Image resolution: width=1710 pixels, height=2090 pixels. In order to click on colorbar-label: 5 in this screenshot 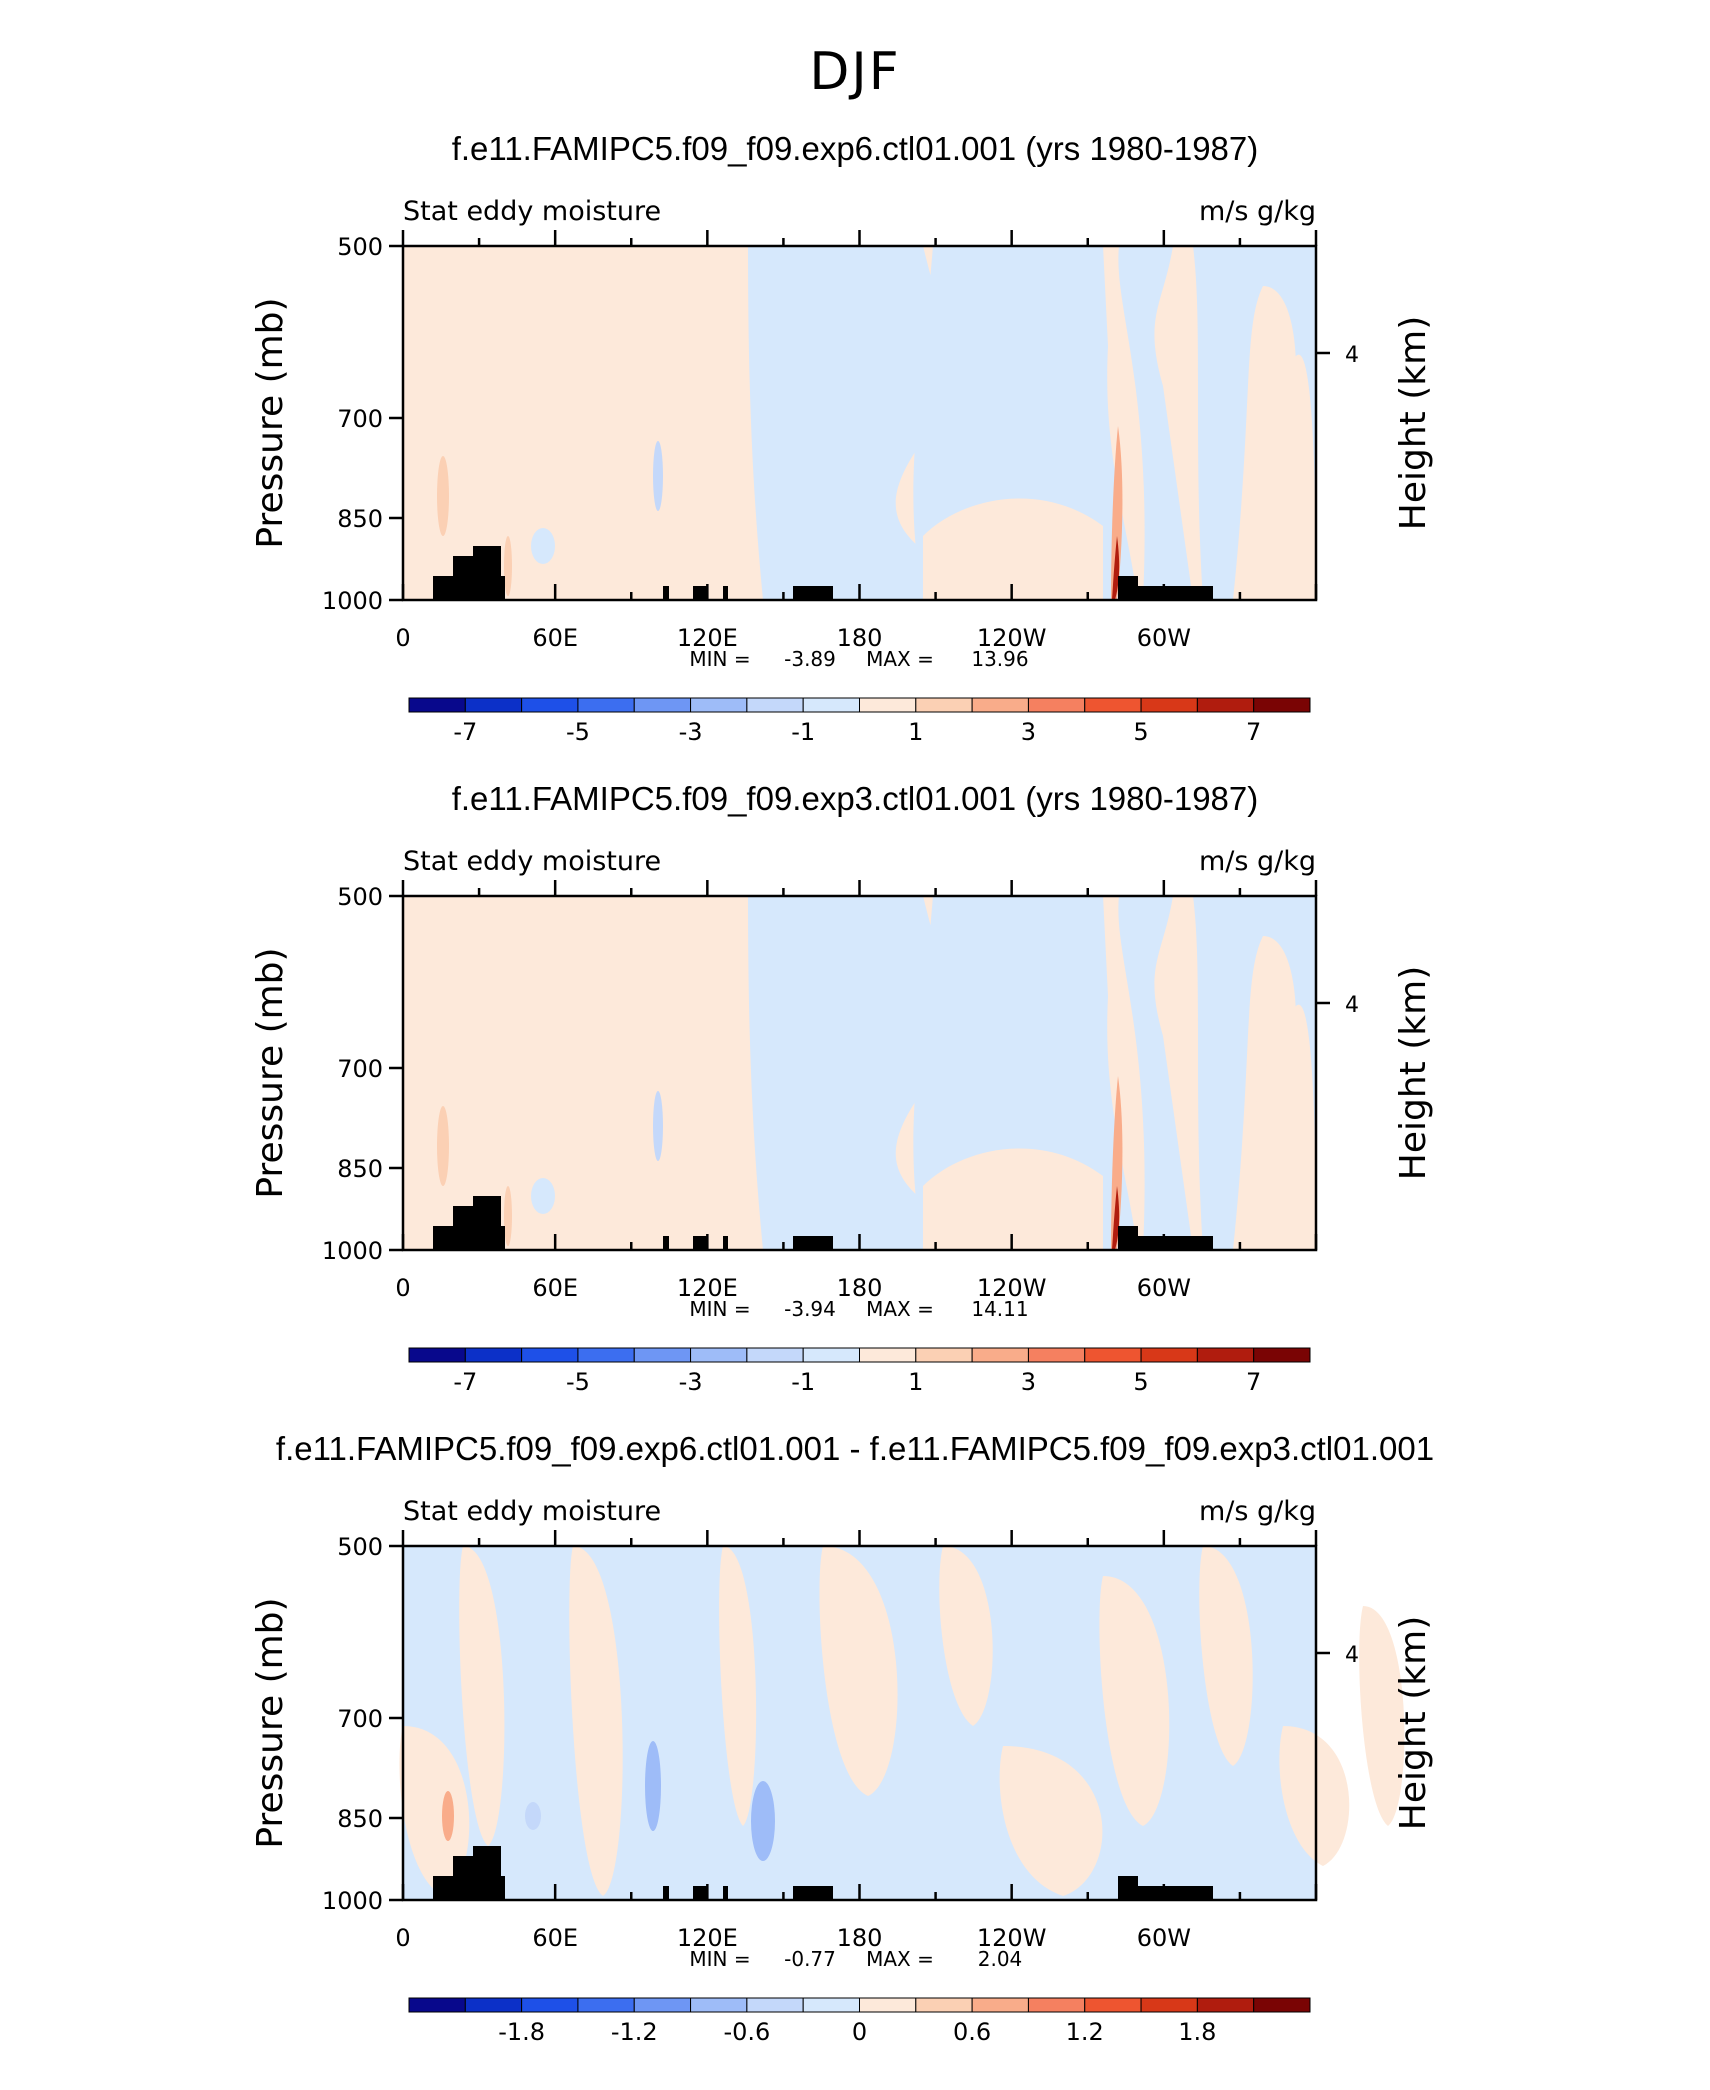, I will do `click(1140, 732)`.